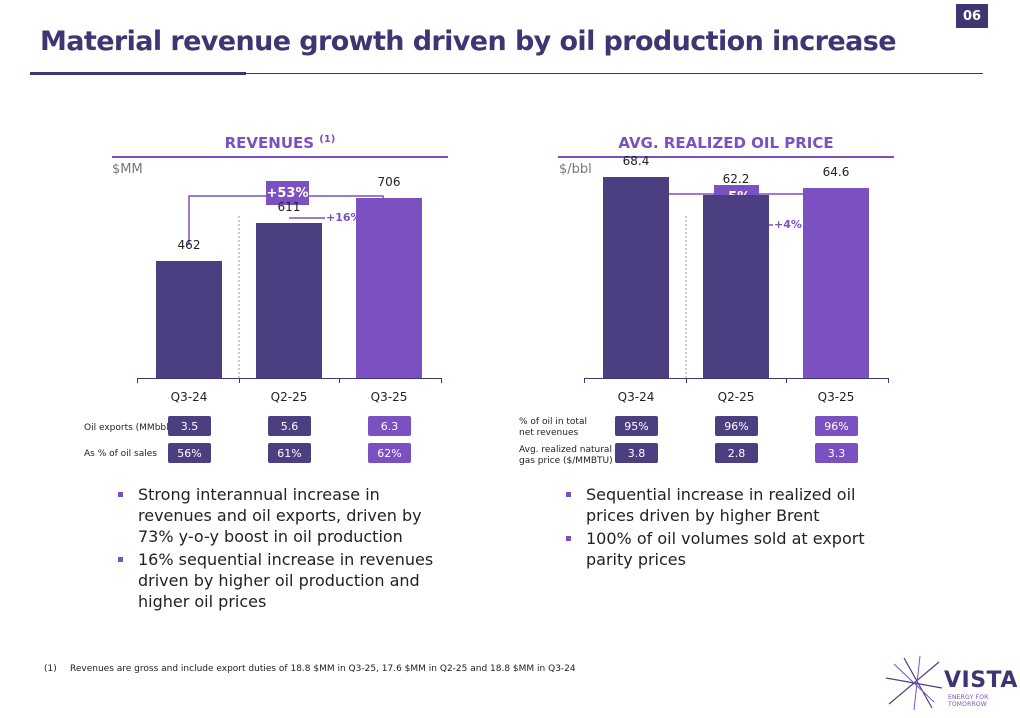 The height and width of the screenshot is (718, 1020). Describe the element at coordinates (736, 397) in the screenshot. I see `price-category-label: Q2-25` at that location.